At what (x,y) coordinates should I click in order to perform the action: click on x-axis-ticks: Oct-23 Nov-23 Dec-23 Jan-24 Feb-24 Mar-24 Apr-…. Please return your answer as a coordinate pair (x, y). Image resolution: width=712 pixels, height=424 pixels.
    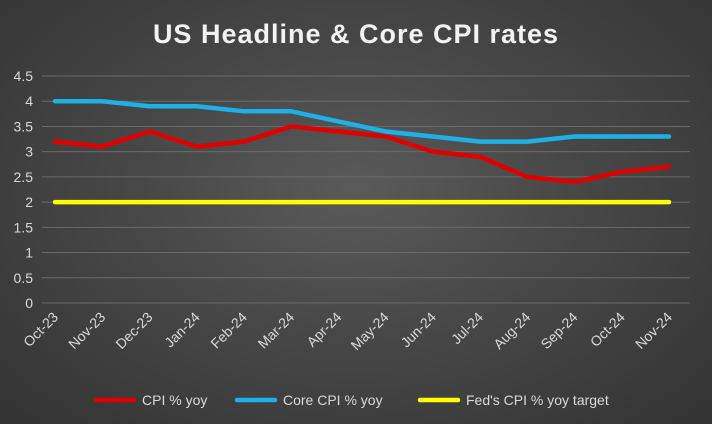
    Looking at the image, I should click on (347, 331).